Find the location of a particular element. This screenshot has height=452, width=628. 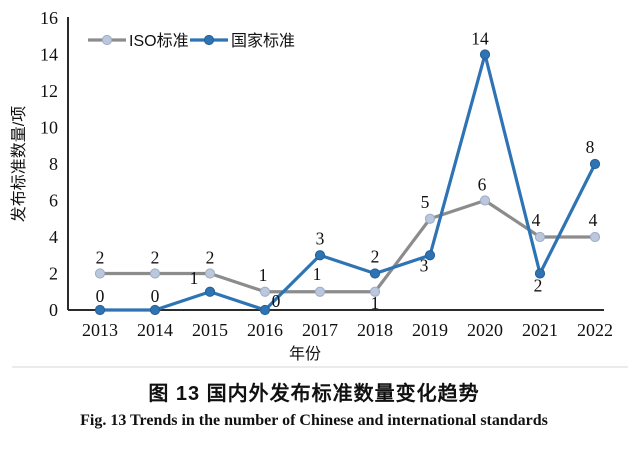

y-tick-label: 4 is located at coordinates (53, 237).